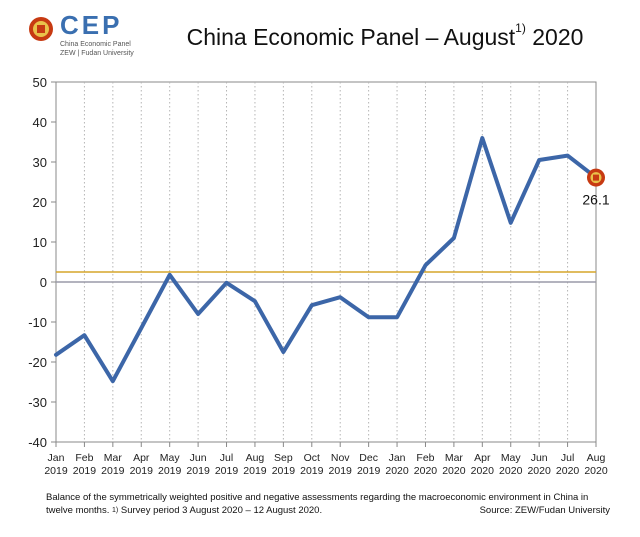  What do you see at coordinates (554, 37) in the screenshot?
I see `title-year: 2020` at bounding box center [554, 37].